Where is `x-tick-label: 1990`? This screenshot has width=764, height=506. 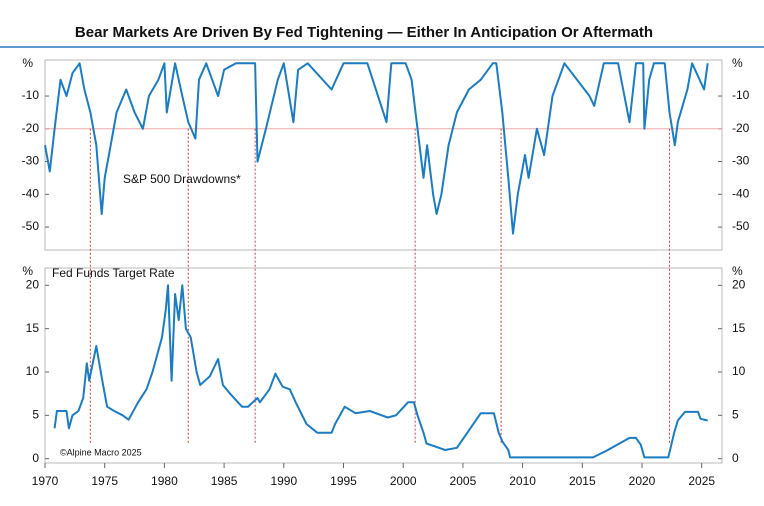
x-tick-label: 1990 is located at coordinates (283, 481).